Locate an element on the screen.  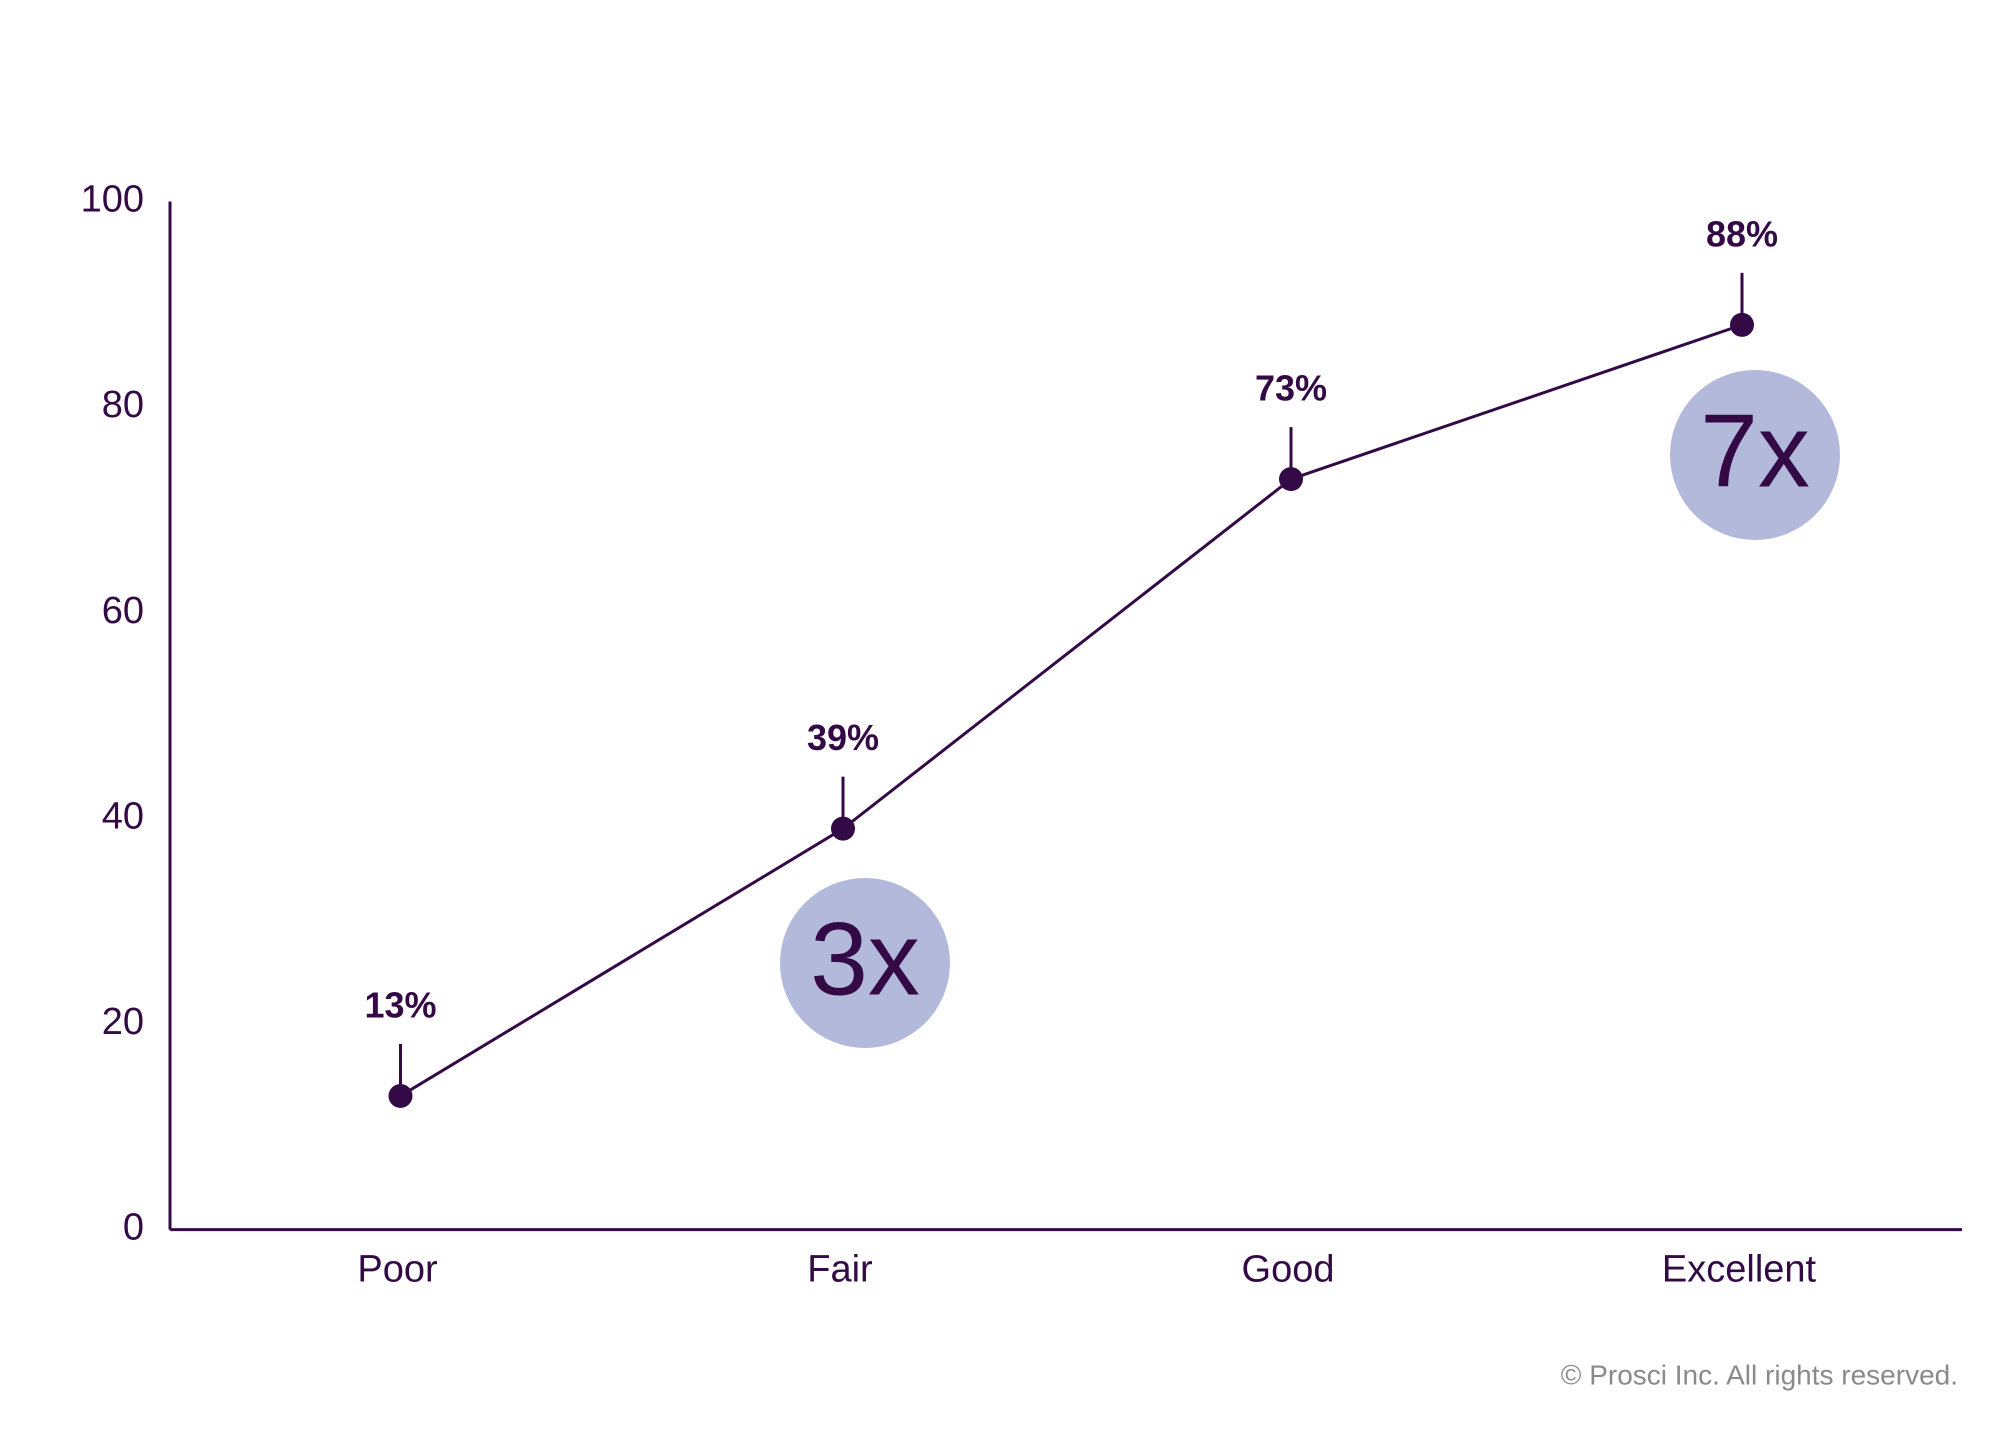
annotation-text: 3x is located at coordinates (865, 959).